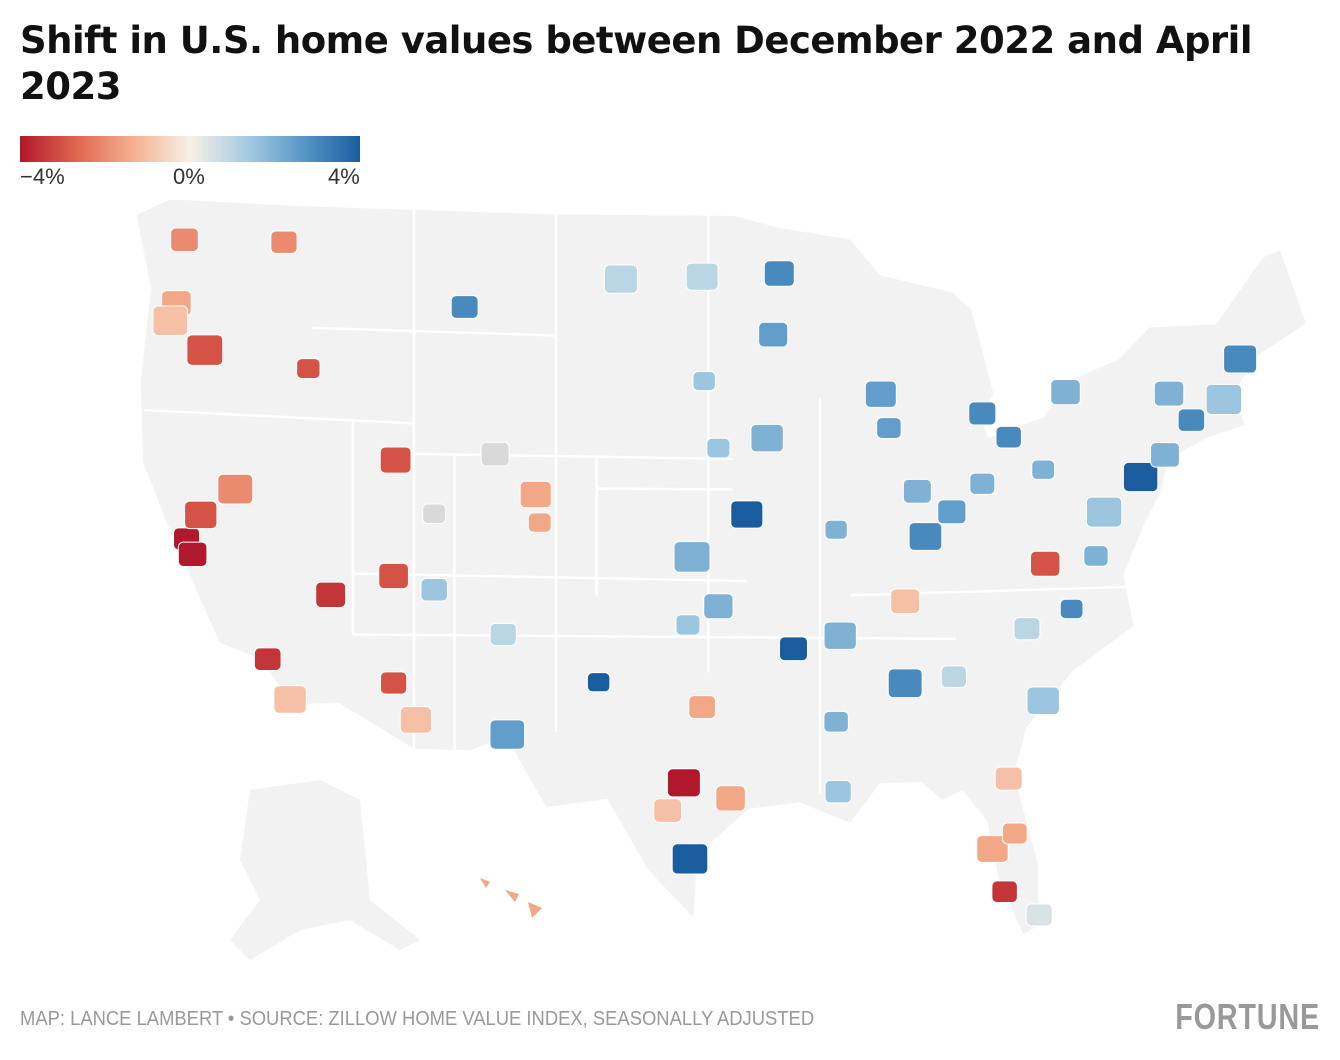  I want to click on hawaii, so click(511, 898).